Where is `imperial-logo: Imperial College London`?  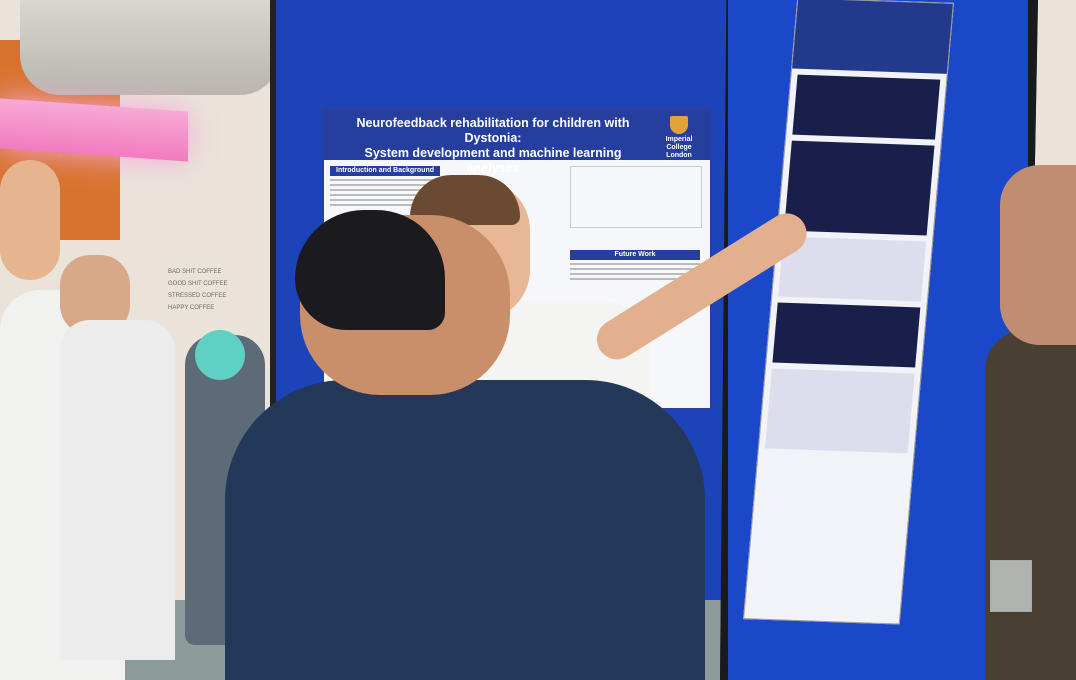 imperial-logo: Imperial College London is located at coordinates (679, 138).